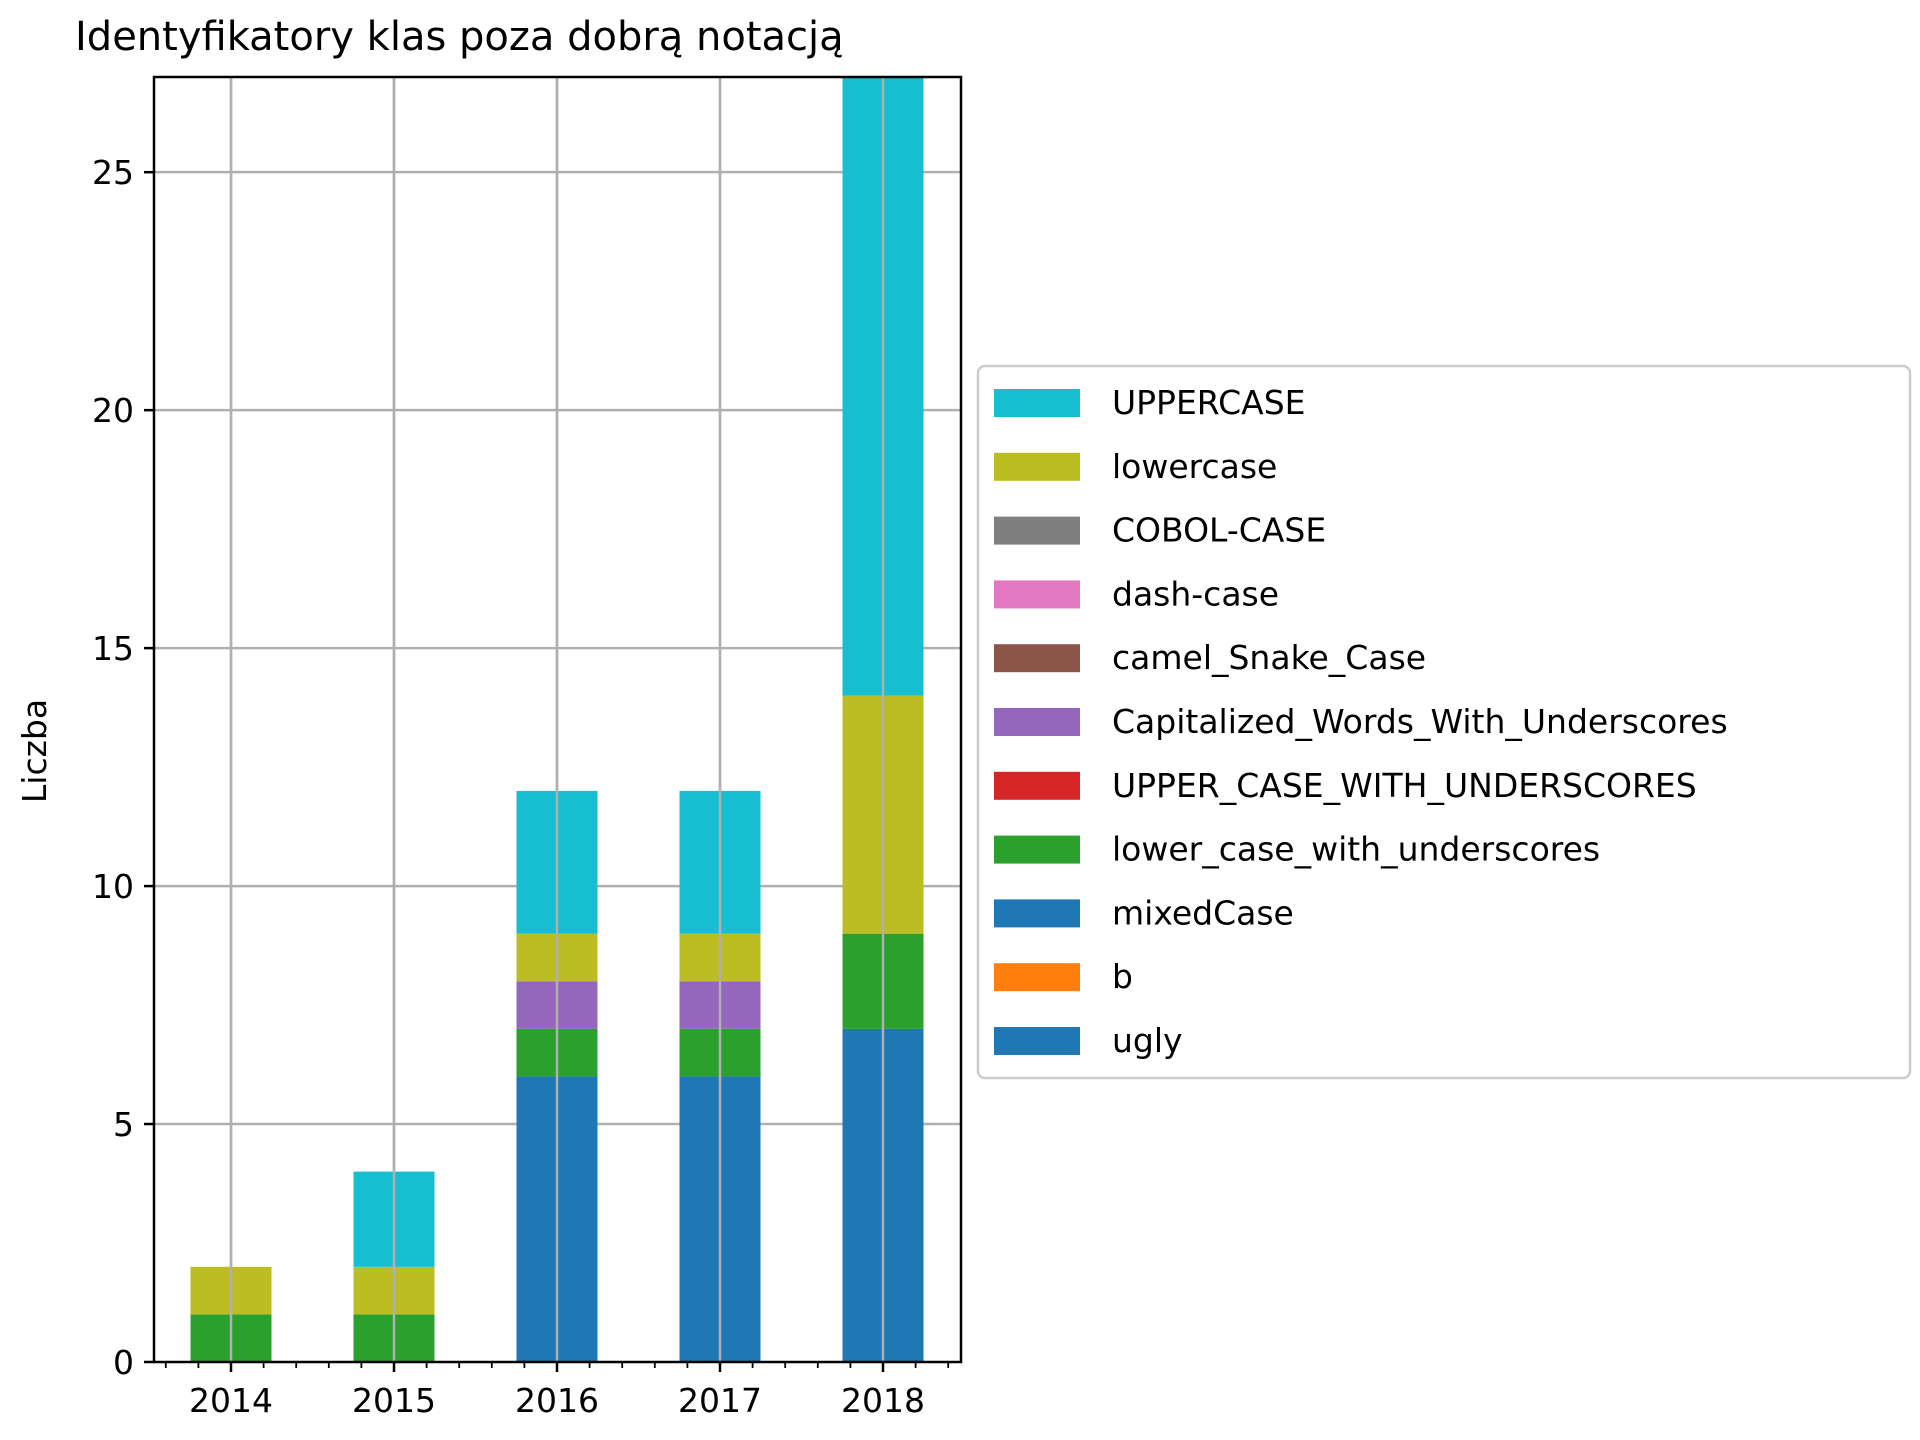 This screenshot has height=1440, width=1920. Describe the element at coordinates (720, 1400) in the screenshot. I see `x-tick-label-2017: 2017` at that location.